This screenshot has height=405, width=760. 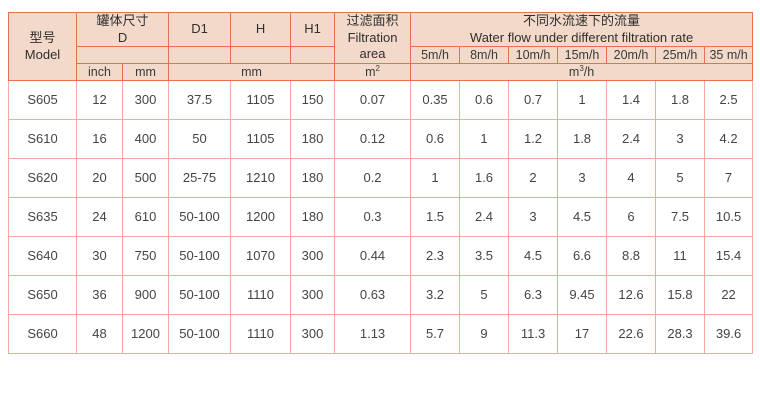 I want to click on cell-model: S660, so click(x=42, y=334).